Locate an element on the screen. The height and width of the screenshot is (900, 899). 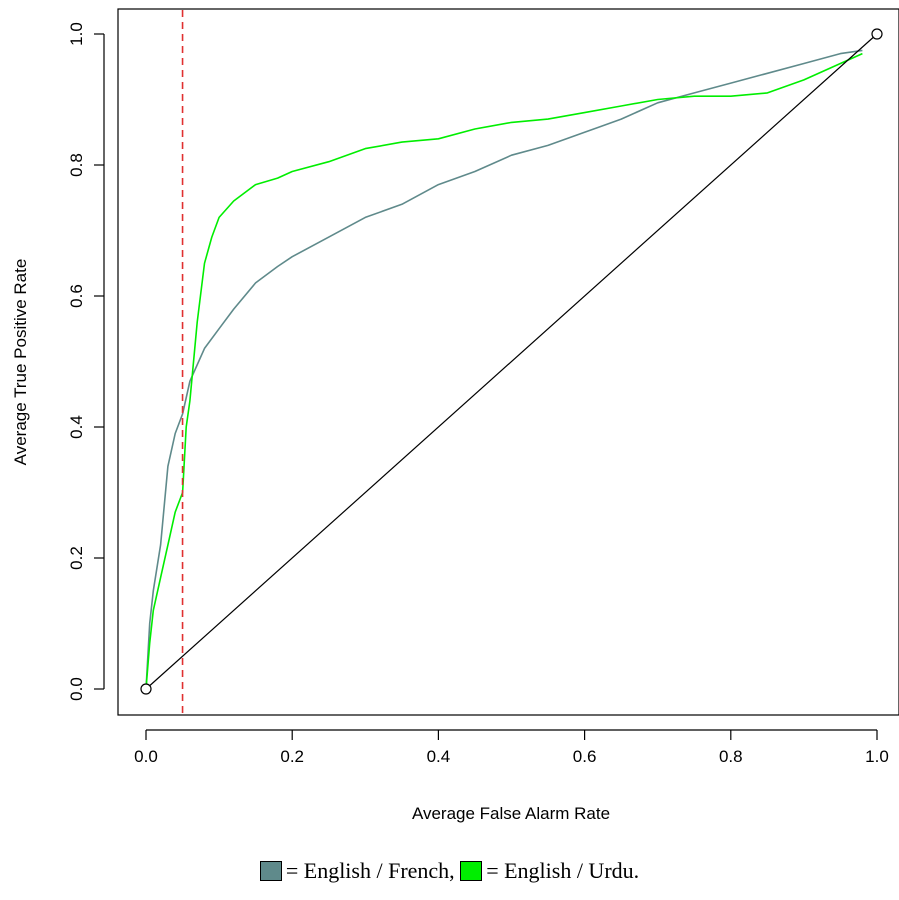
x-tick-label: 0.8 is located at coordinates (731, 756).